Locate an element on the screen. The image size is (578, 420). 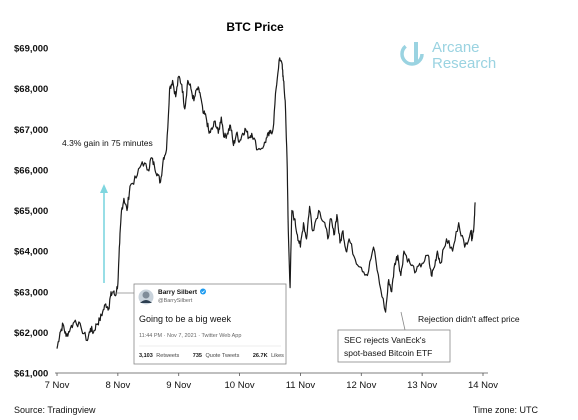
y-tick-label: $66,000 is located at coordinates (31, 170).